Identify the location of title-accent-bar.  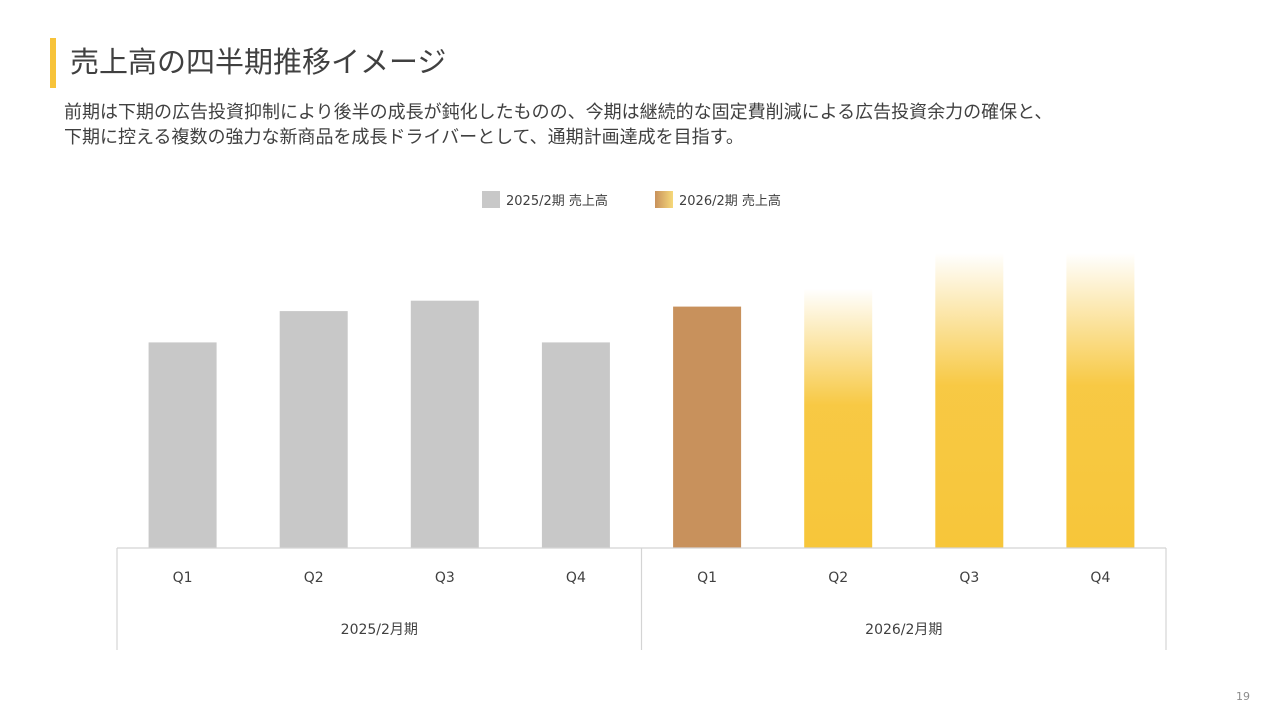
(53, 63).